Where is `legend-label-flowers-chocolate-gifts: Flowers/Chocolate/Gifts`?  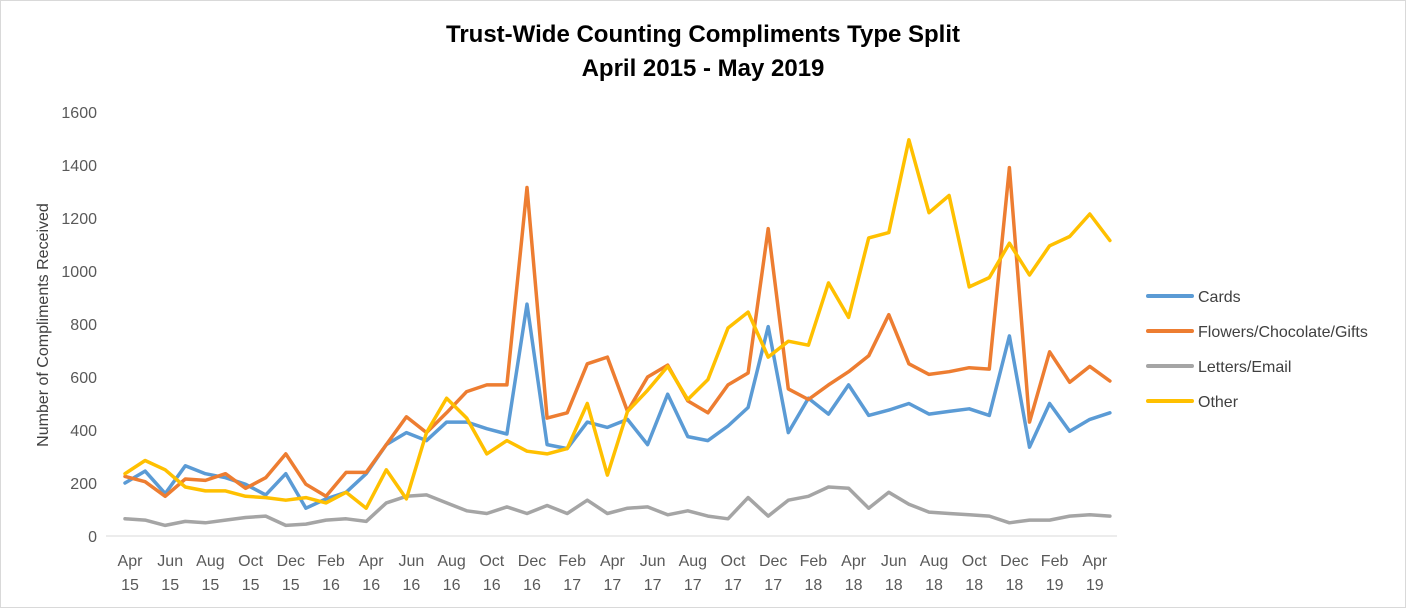
legend-label-flowers-chocolate-gifts: Flowers/Chocolate/Gifts is located at coordinates (1283, 332).